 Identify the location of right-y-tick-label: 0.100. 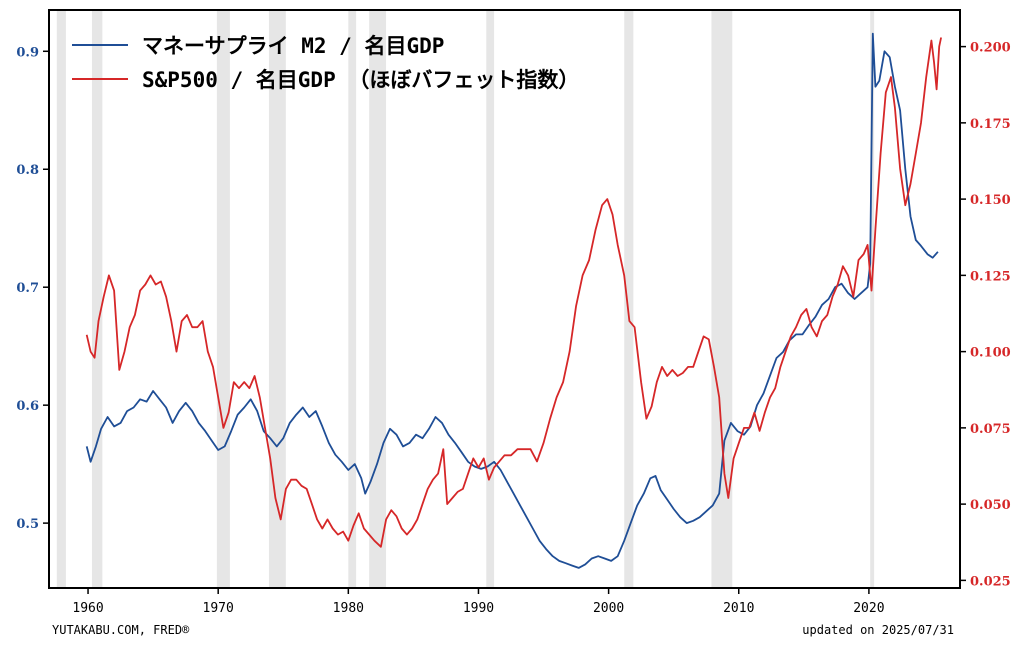
(990, 353).